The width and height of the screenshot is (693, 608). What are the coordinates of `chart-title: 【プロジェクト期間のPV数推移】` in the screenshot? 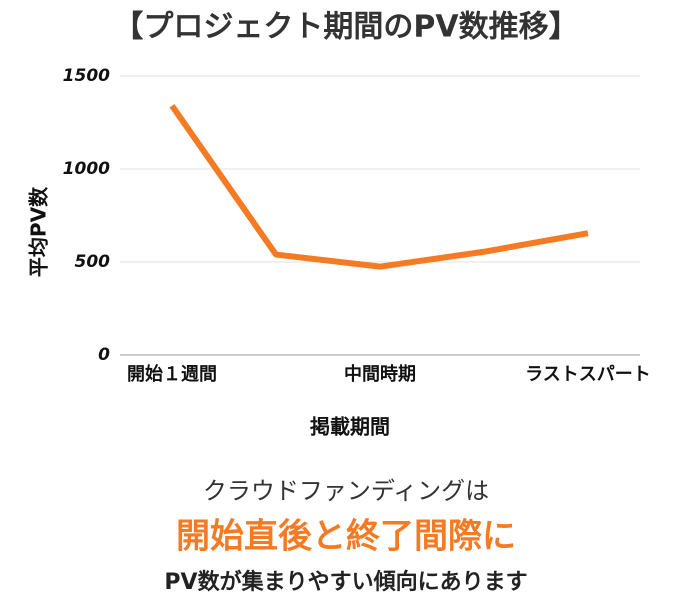 It's located at (345, 27).